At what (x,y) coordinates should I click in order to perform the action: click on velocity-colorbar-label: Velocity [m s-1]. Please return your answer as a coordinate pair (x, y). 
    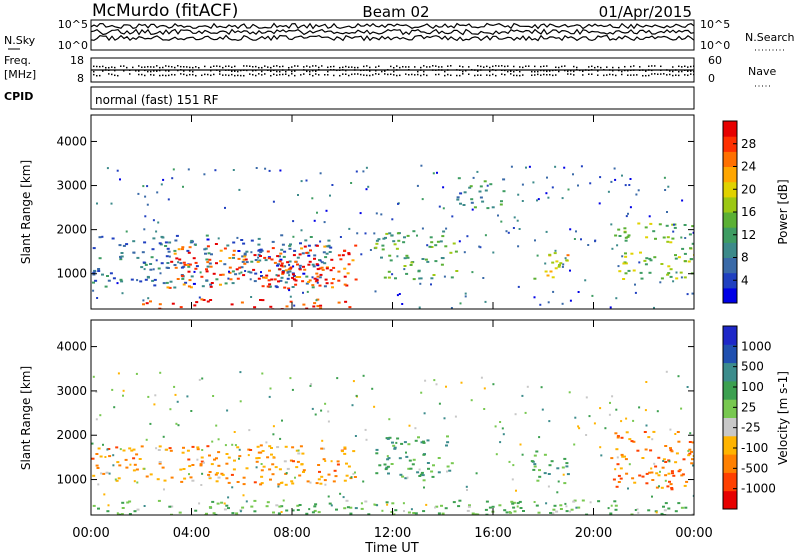
    Looking at the image, I should click on (783, 418).